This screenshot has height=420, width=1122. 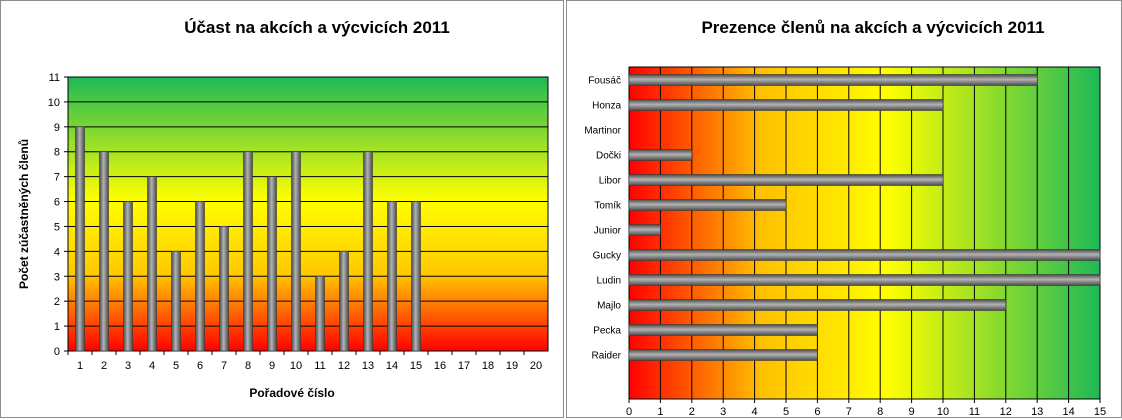 What do you see at coordinates (291, 393) in the screenshot?
I see `x-axis-label: Pořadové číslo` at bounding box center [291, 393].